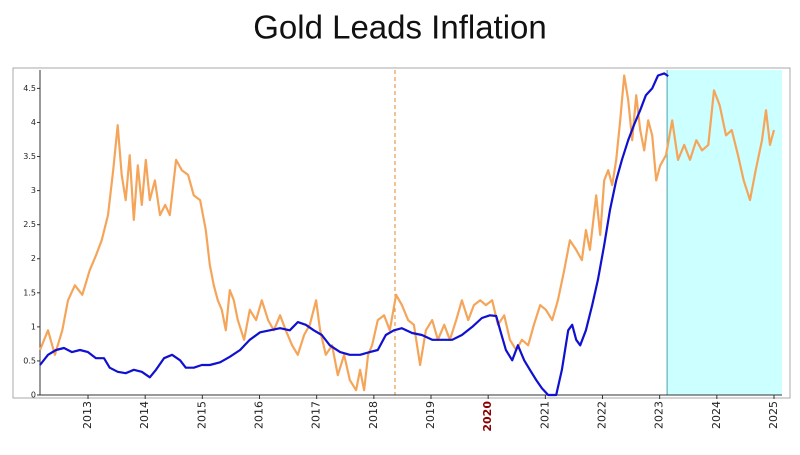 The height and width of the screenshot is (455, 800). Describe the element at coordinates (29, 156) in the screenshot. I see `y-tick-label: 3.5` at that location.